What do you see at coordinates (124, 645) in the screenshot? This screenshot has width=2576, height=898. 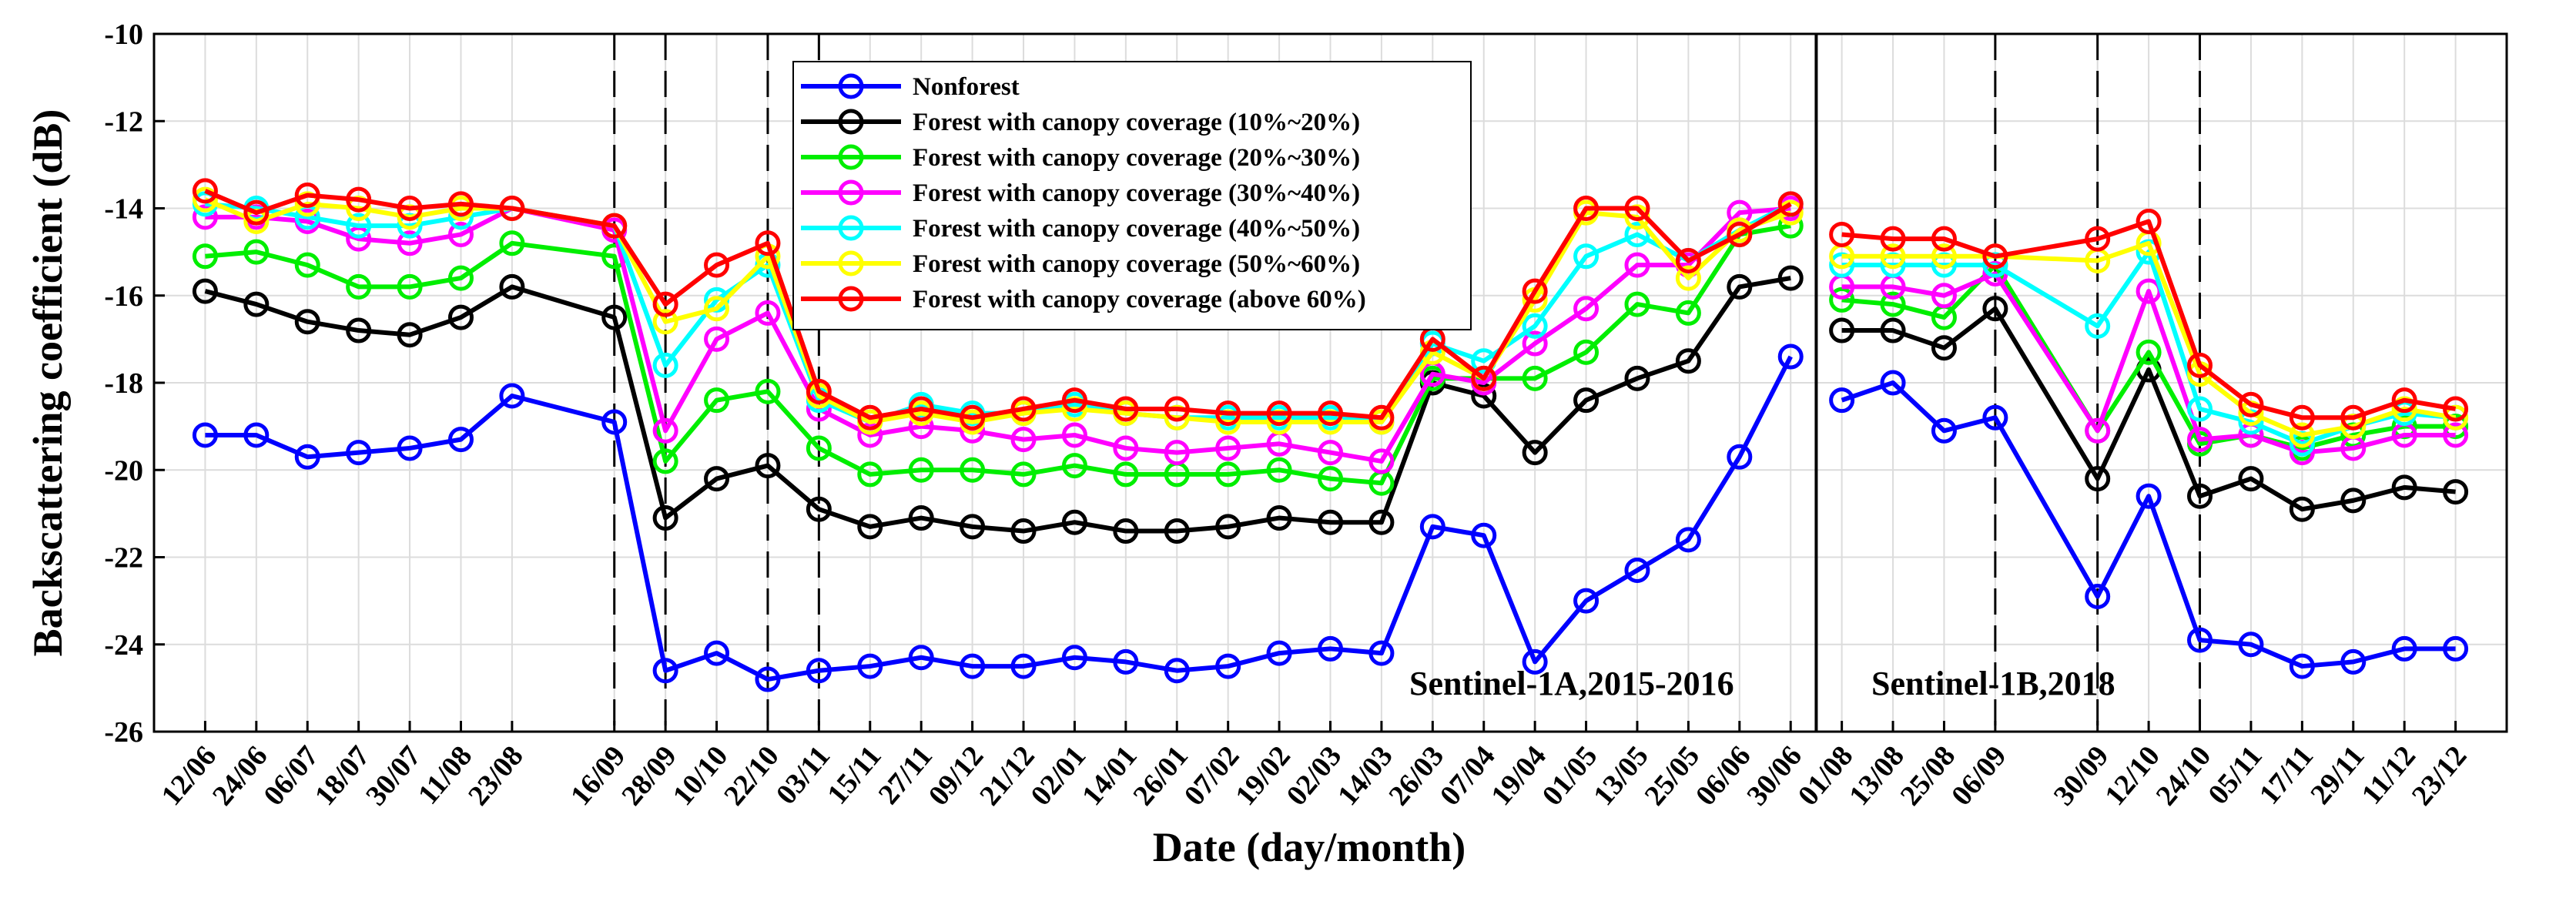 I see `y-tick-label: -24` at bounding box center [124, 645].